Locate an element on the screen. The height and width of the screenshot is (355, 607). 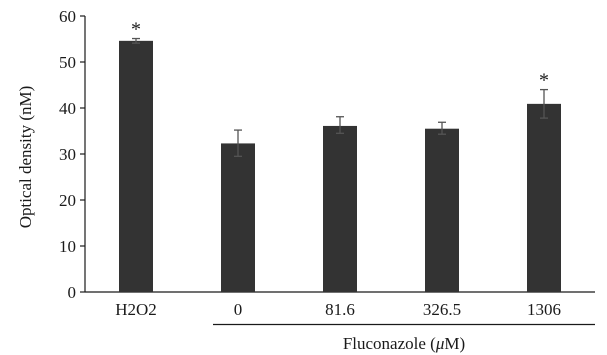
y-axis: 0 10 20 30 40 50 60 is located at coordinates (72, 154).